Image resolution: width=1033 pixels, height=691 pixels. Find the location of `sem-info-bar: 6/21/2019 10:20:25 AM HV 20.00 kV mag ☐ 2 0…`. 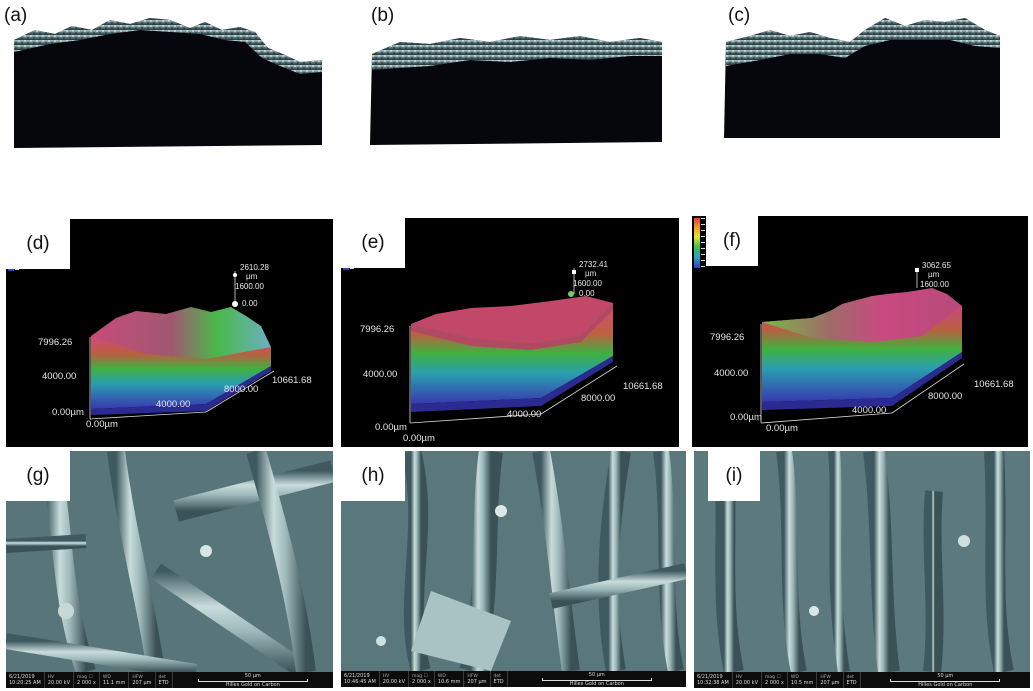

sem-info-bar: 6/21/2019 10:20:25 AM HV 20.00 kV mag ☐ 2 0… is located at coordinates (169, 680).